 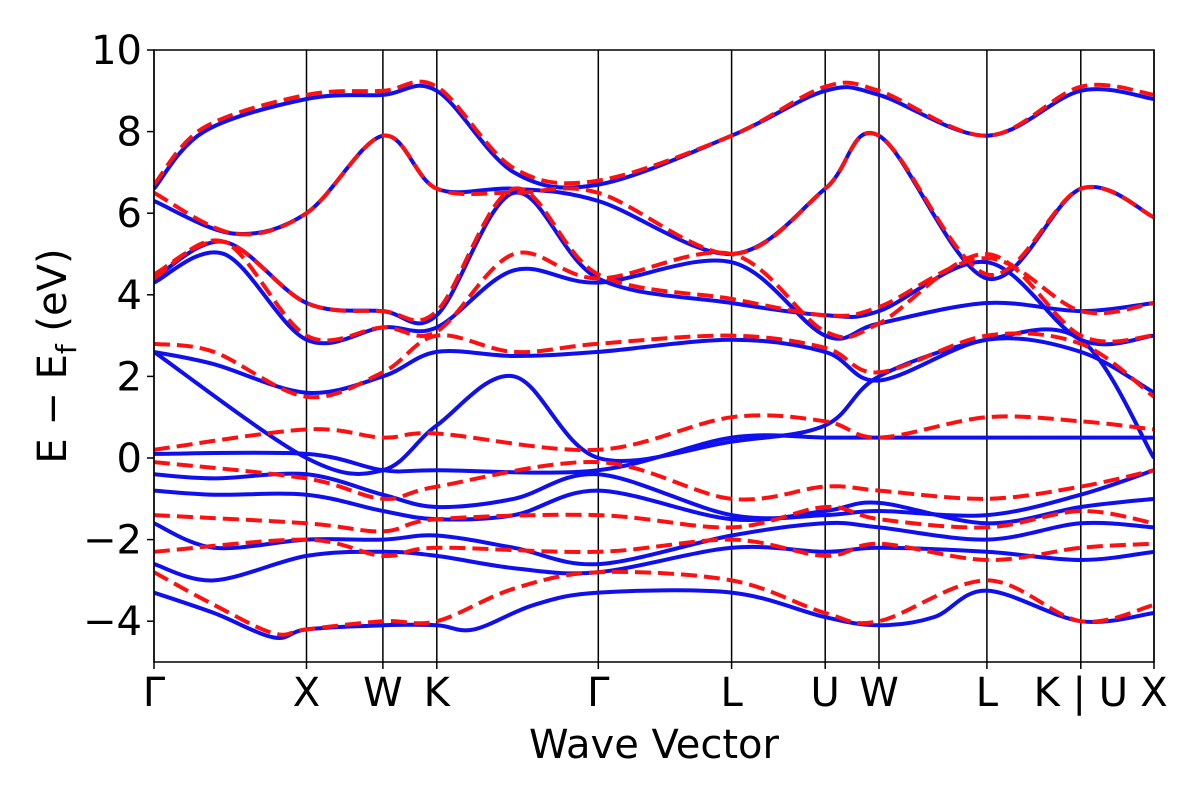 What do you see at coordinates (53, 409) in the screenshot?
I see `y-axis-label-main: E − E` at bounding box center [53, 409].